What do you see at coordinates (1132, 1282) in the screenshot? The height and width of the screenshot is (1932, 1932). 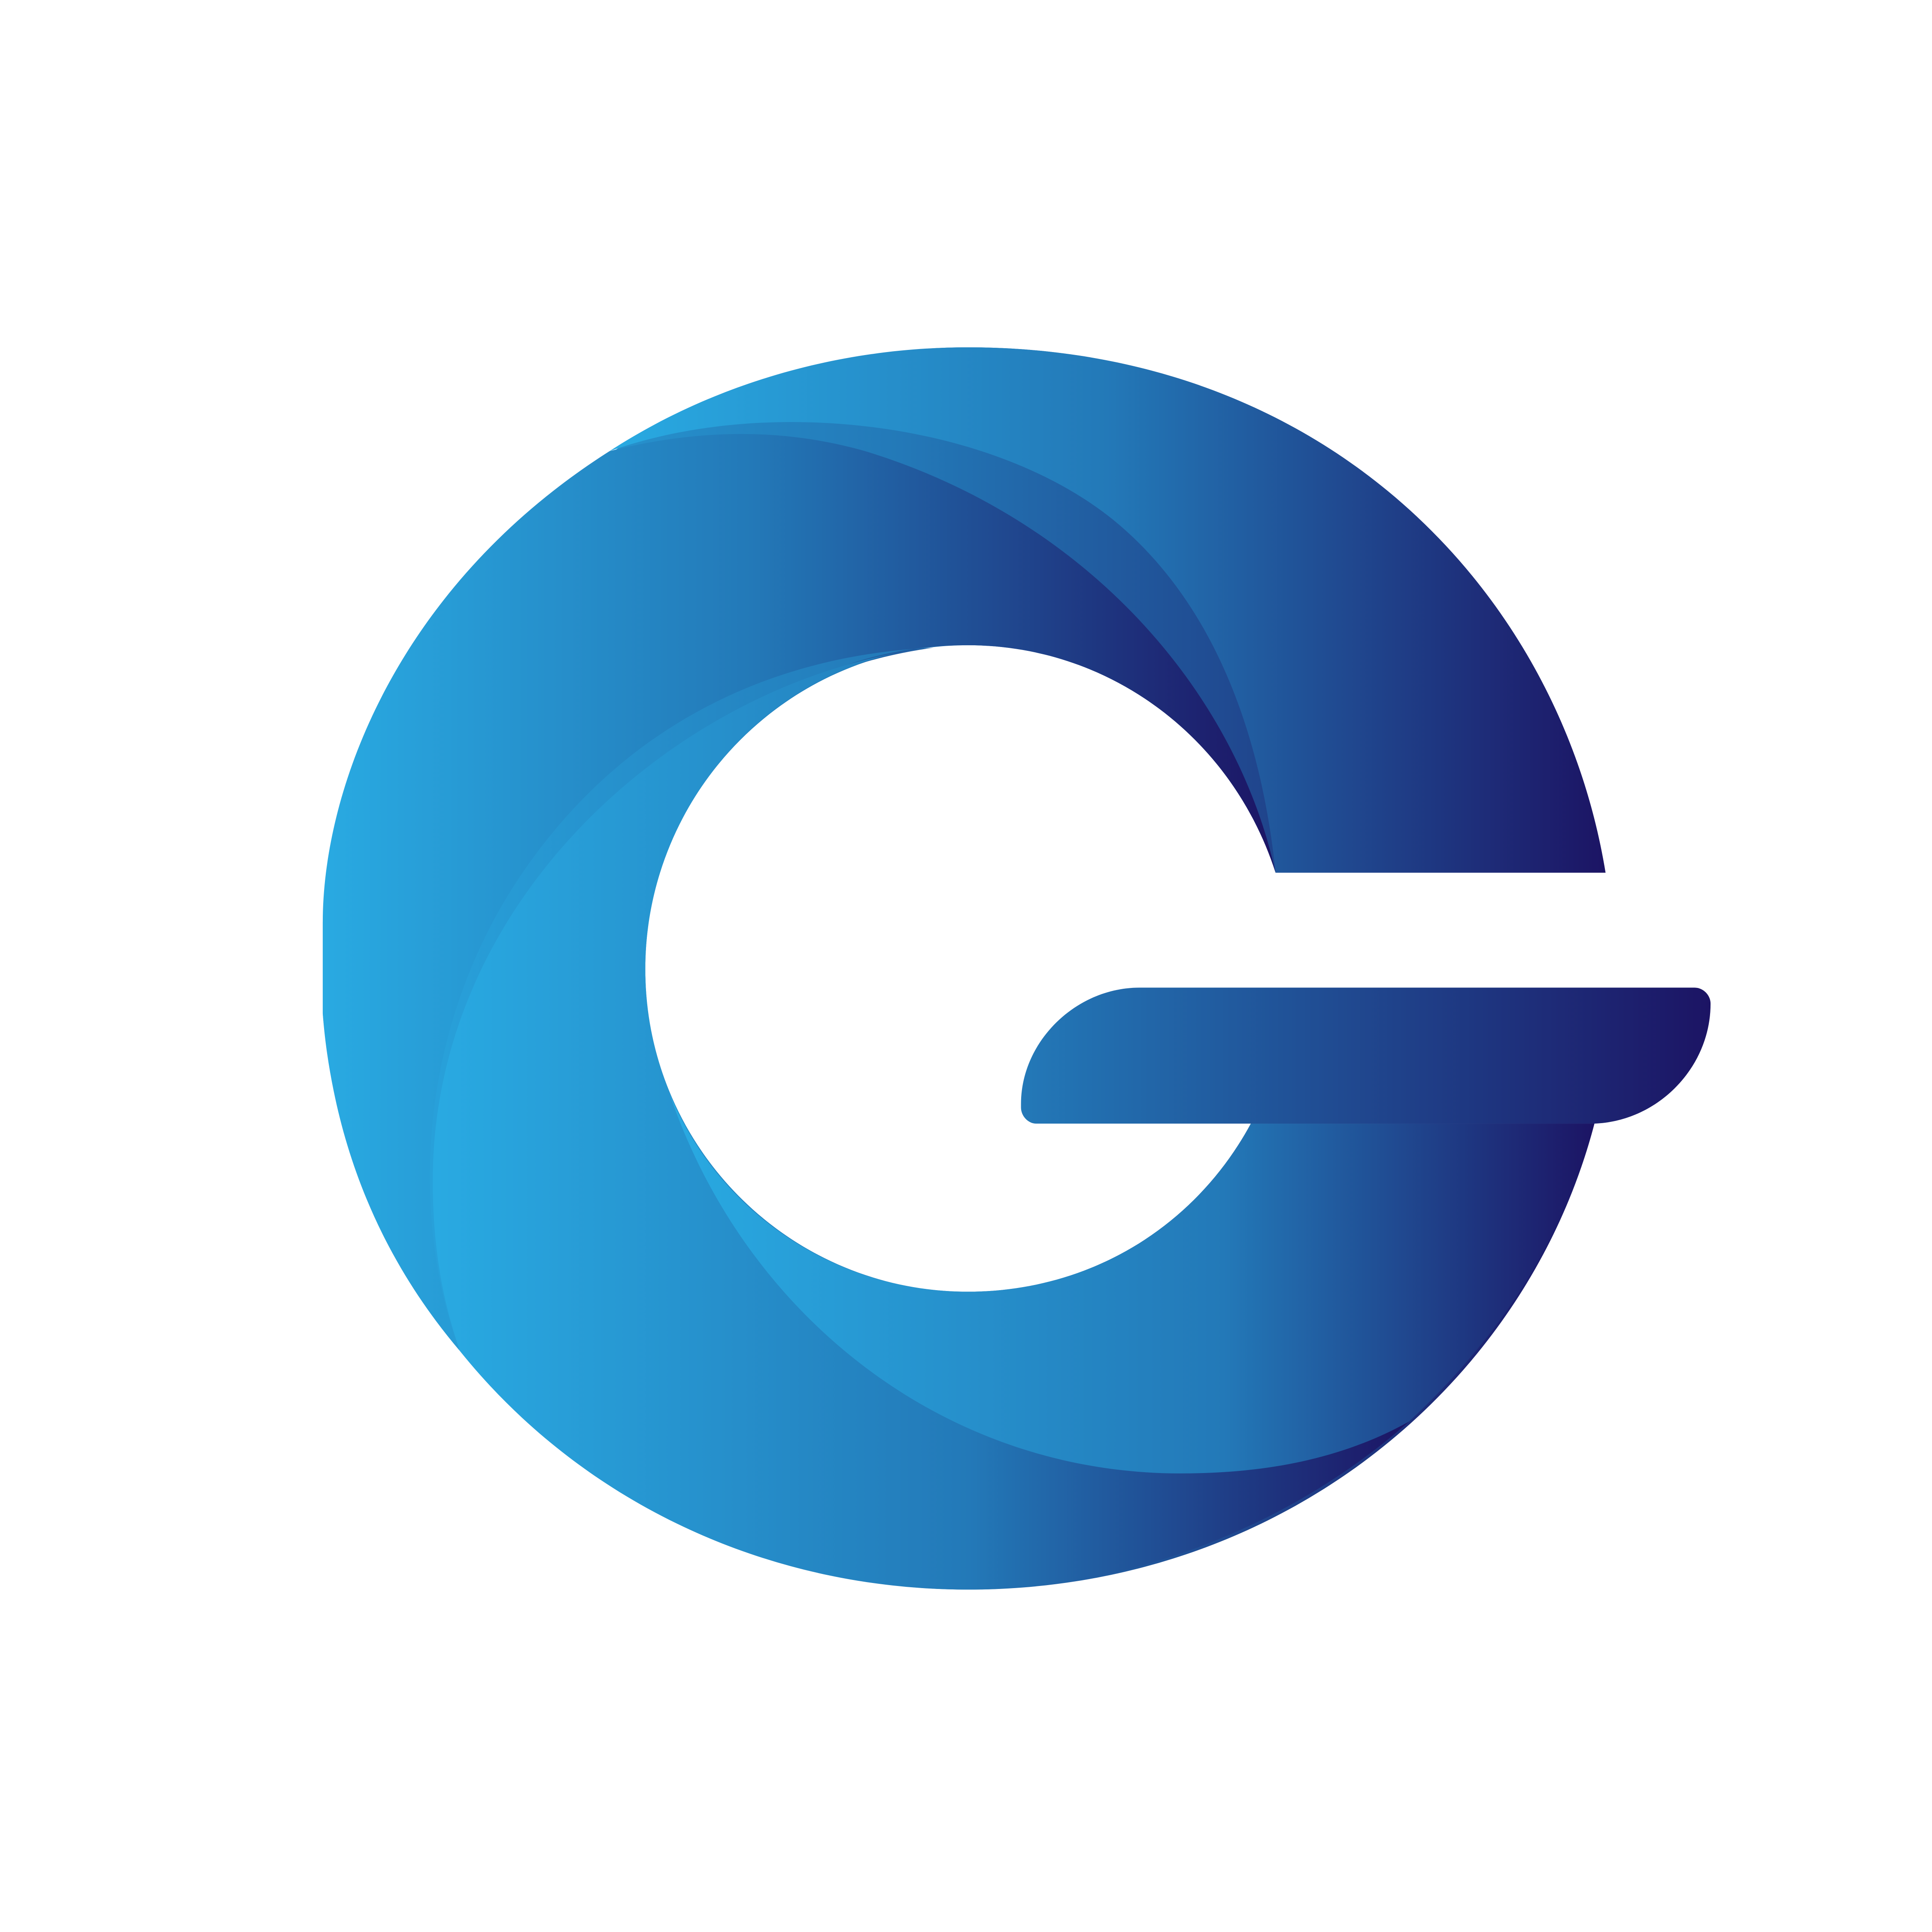 I see `g-lower-crescent` at bounding box center [1132, 1282].